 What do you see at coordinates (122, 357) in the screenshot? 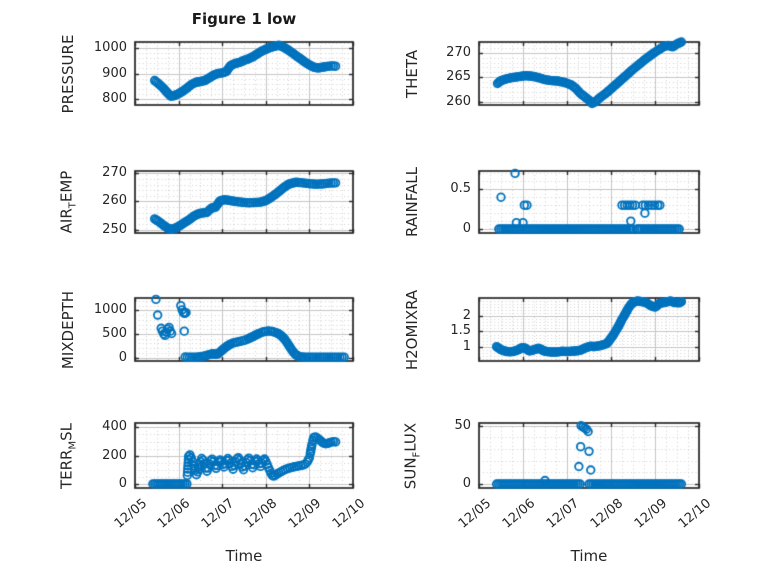
I see `mixdepth-ytick-label: 0` at bounding box center [122, 357].